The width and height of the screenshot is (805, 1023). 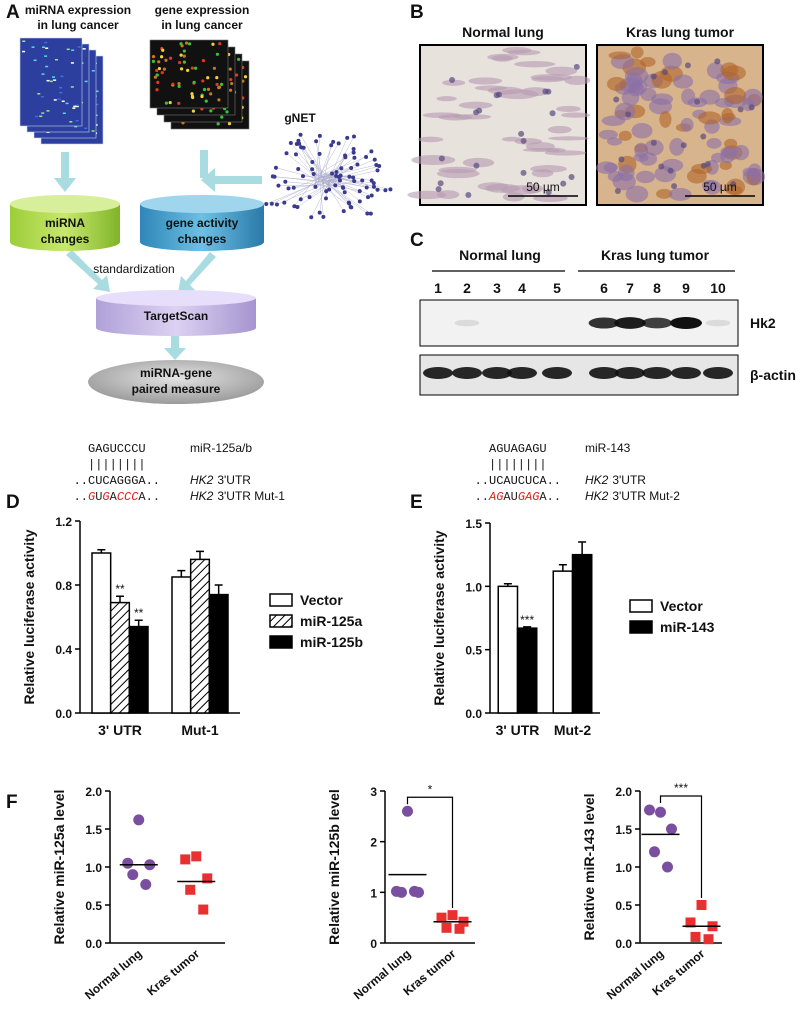 I want to click on bar, so click(x=582, y=633).